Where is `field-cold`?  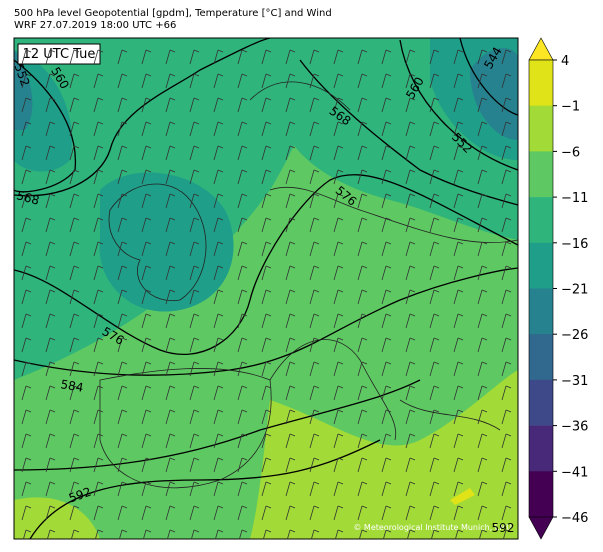
field-cold is located at coordinates (166, 242).